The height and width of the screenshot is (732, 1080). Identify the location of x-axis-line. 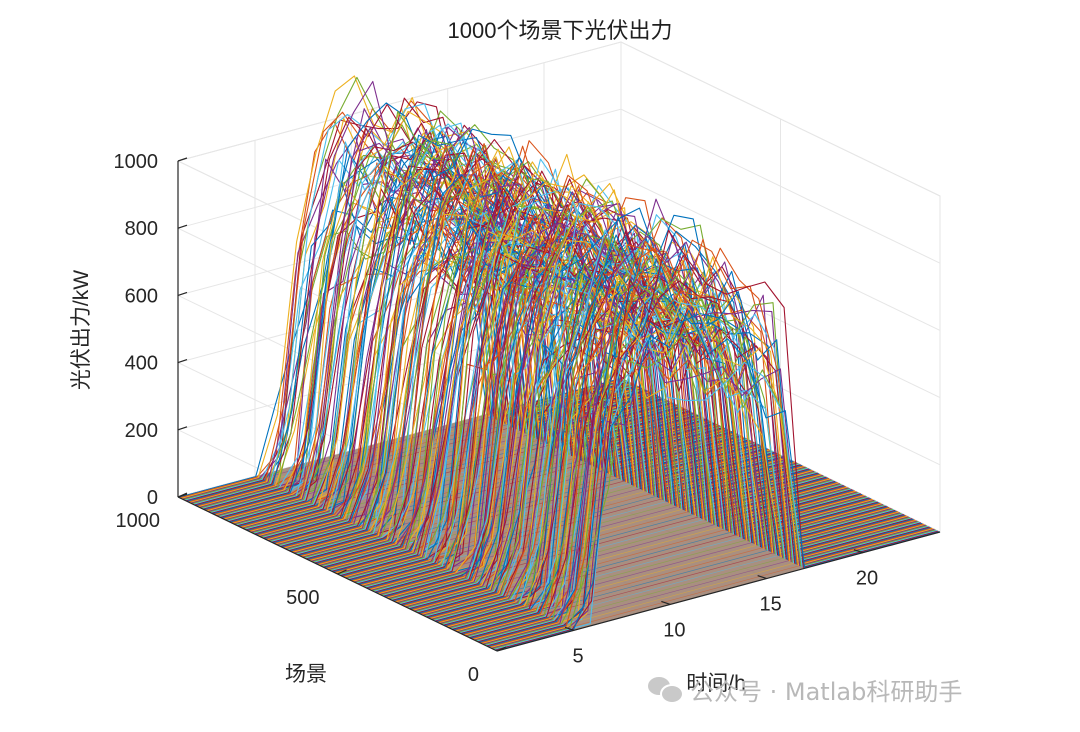
(718, 591).